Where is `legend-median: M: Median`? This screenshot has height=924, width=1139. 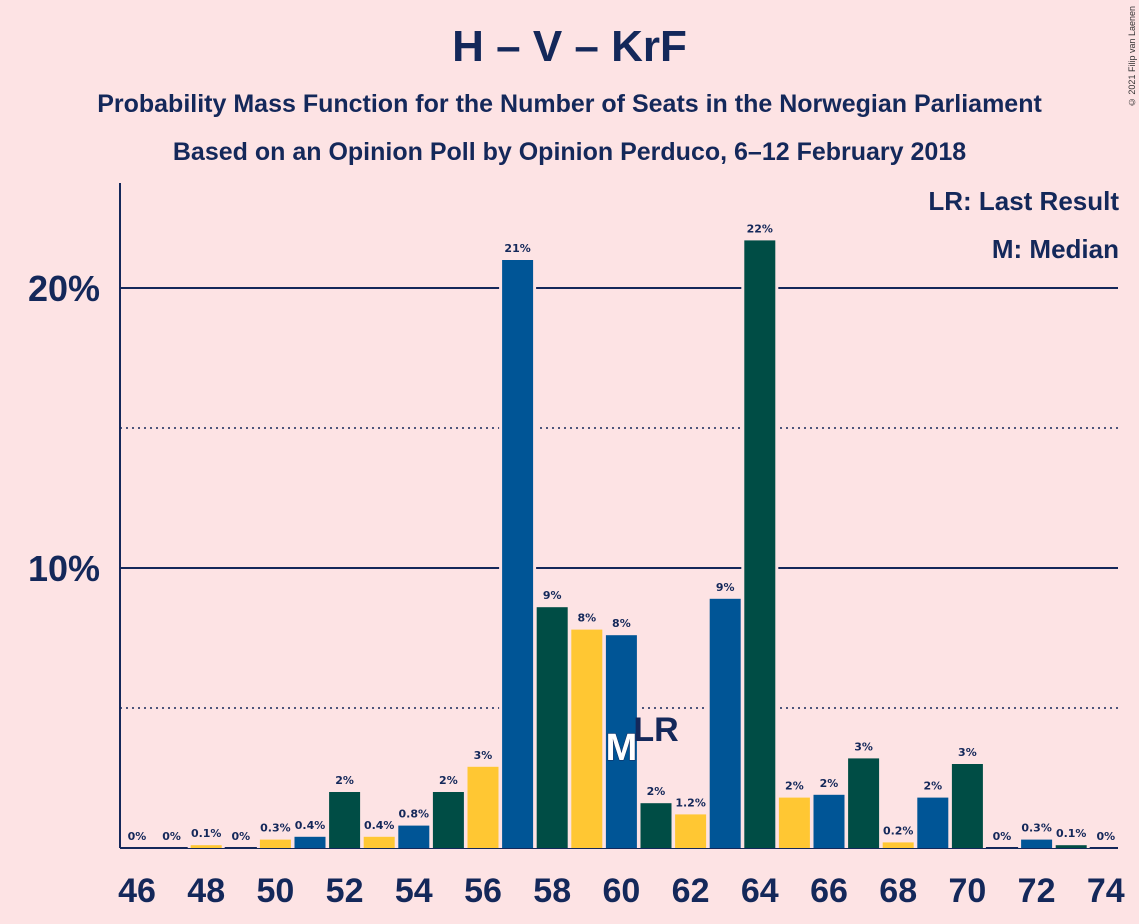 legend-median: M: Median is located at coordinates (1055, 249).